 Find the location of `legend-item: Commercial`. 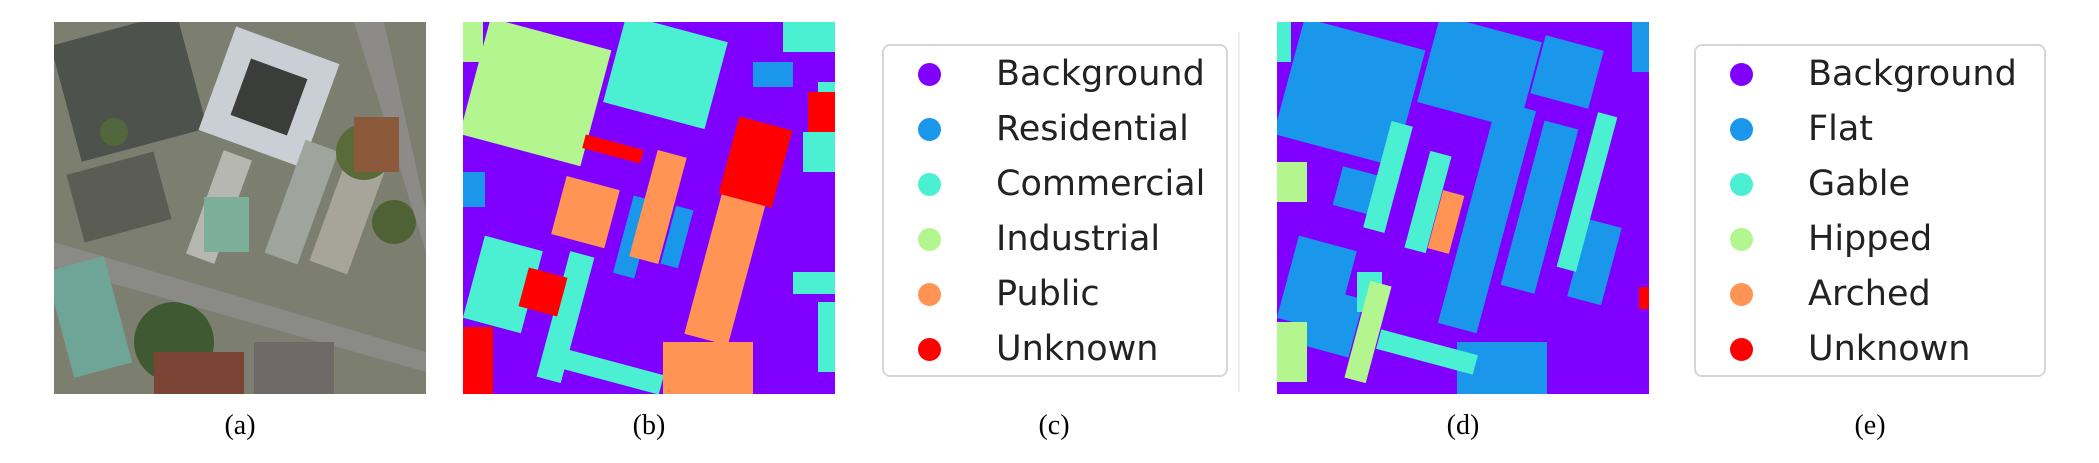

legend-item: Commercial is located at coordinates (1055, 184).